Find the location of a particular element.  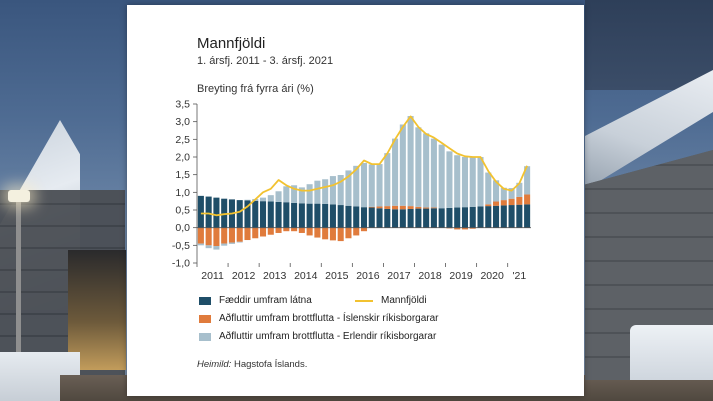

legend-label: Mannfjöldi is located at coordinates (404, 300).